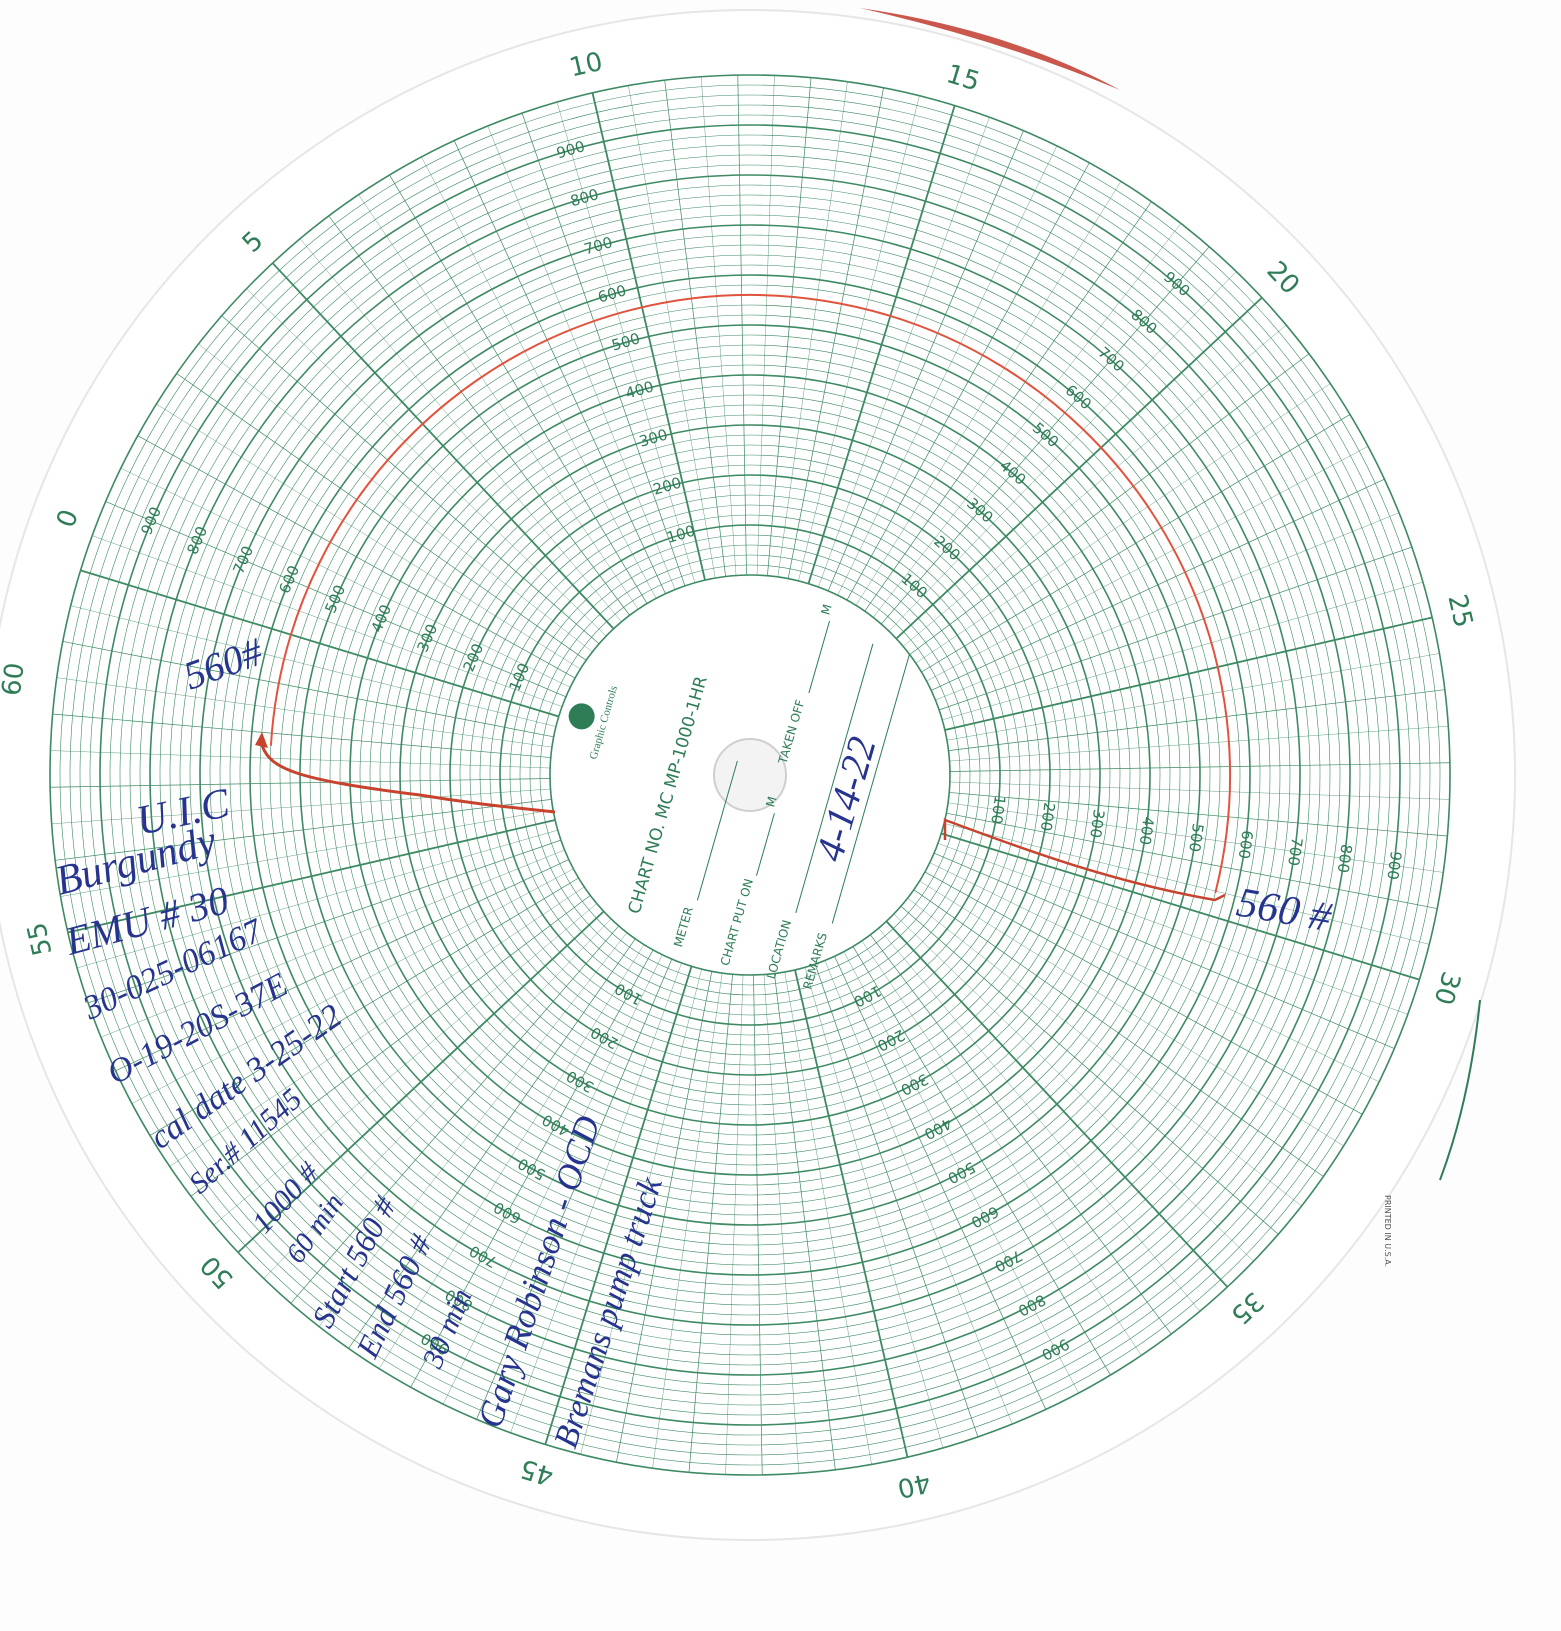  I want to click on minute-label: 55, so click(40, 938).